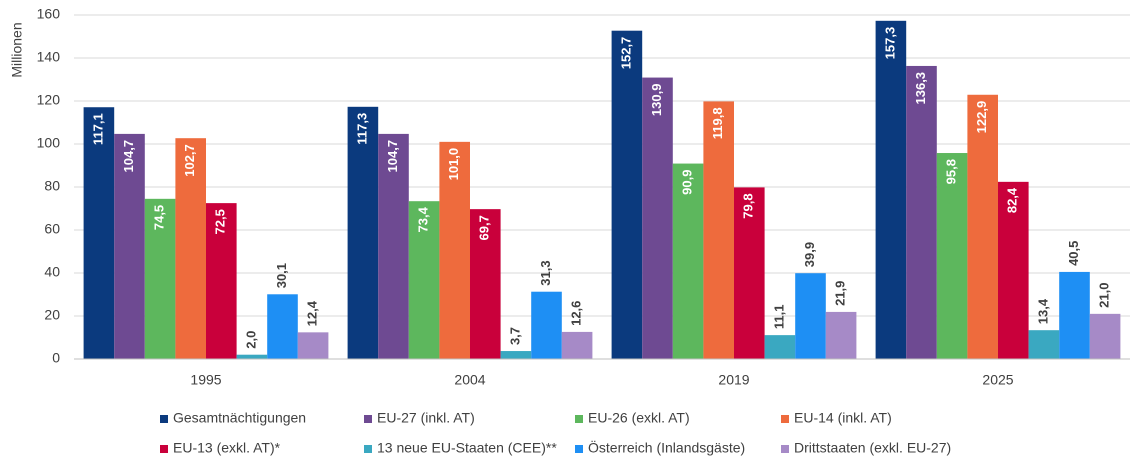 Image resolution: width=1142 pixels, height=461 pixels. I want to click on value-label: 2,0, so click(250, 340).